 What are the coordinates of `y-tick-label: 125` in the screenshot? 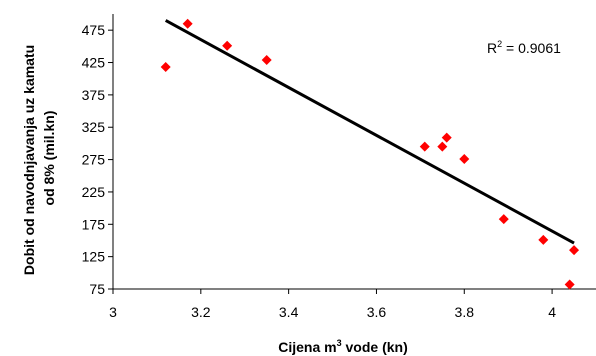 It's located at (94, 257).